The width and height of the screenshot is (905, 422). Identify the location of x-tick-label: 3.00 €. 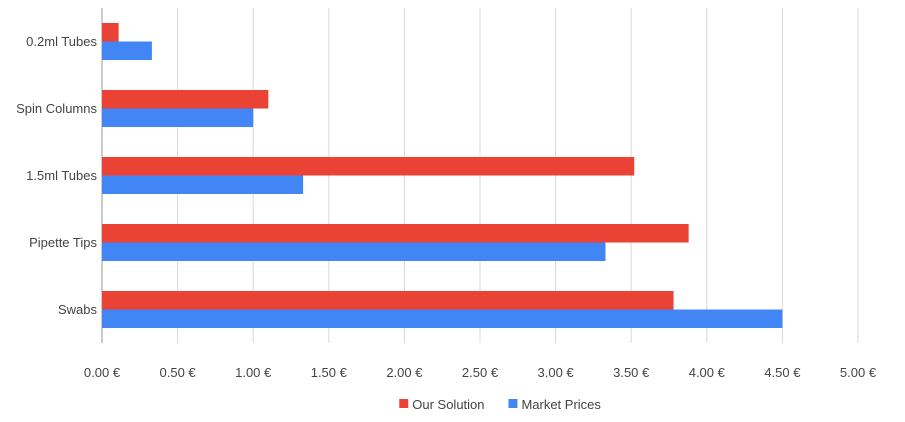
(556, 372).